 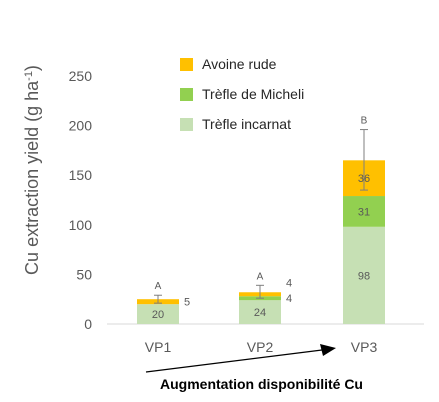 I want to click on y-tick-label: 0, so click(x=88, y=324).